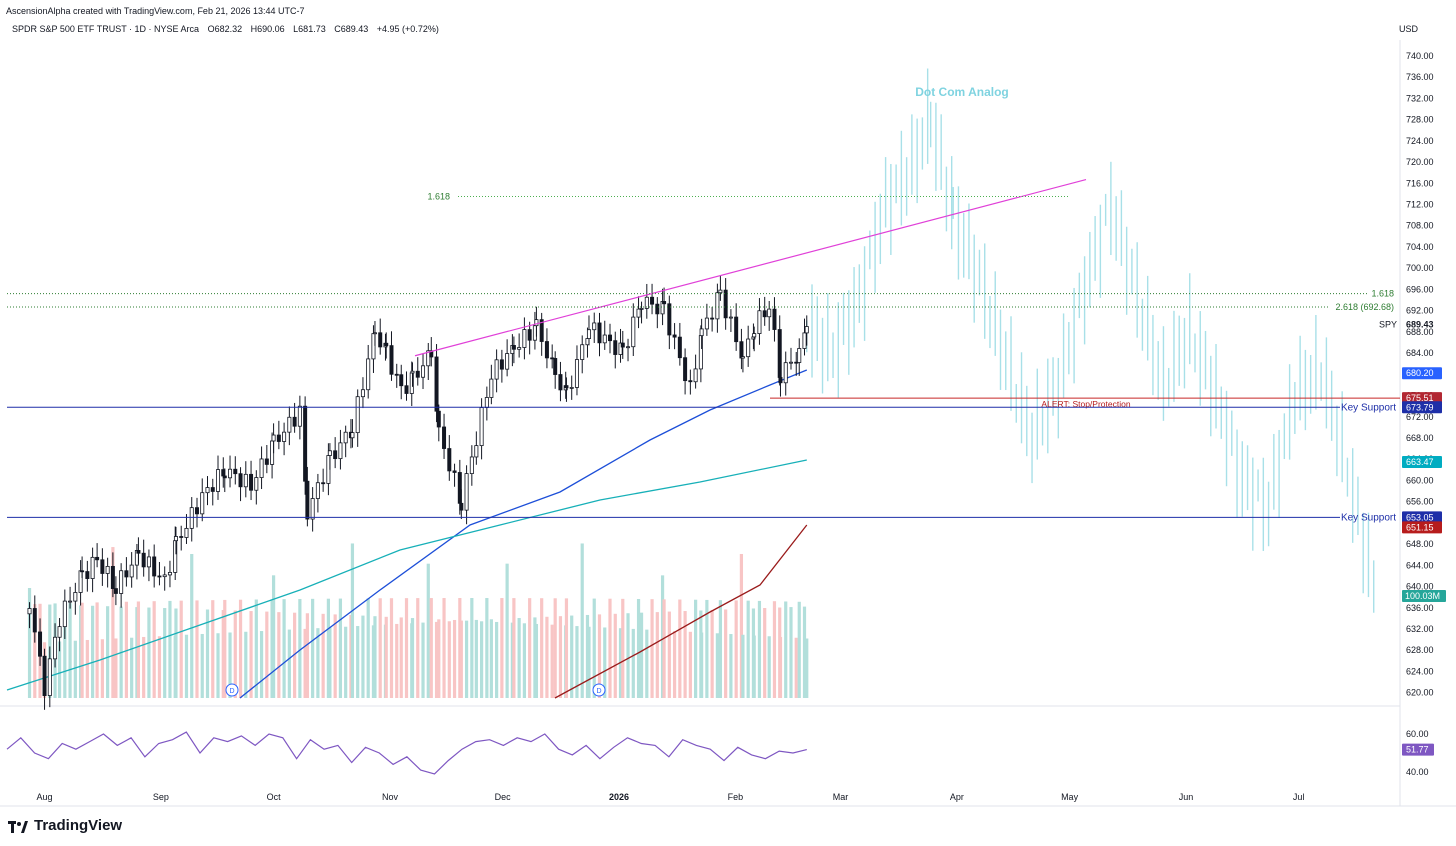  I want to click on price-tick-label: 644.00, so click(1420, 565).